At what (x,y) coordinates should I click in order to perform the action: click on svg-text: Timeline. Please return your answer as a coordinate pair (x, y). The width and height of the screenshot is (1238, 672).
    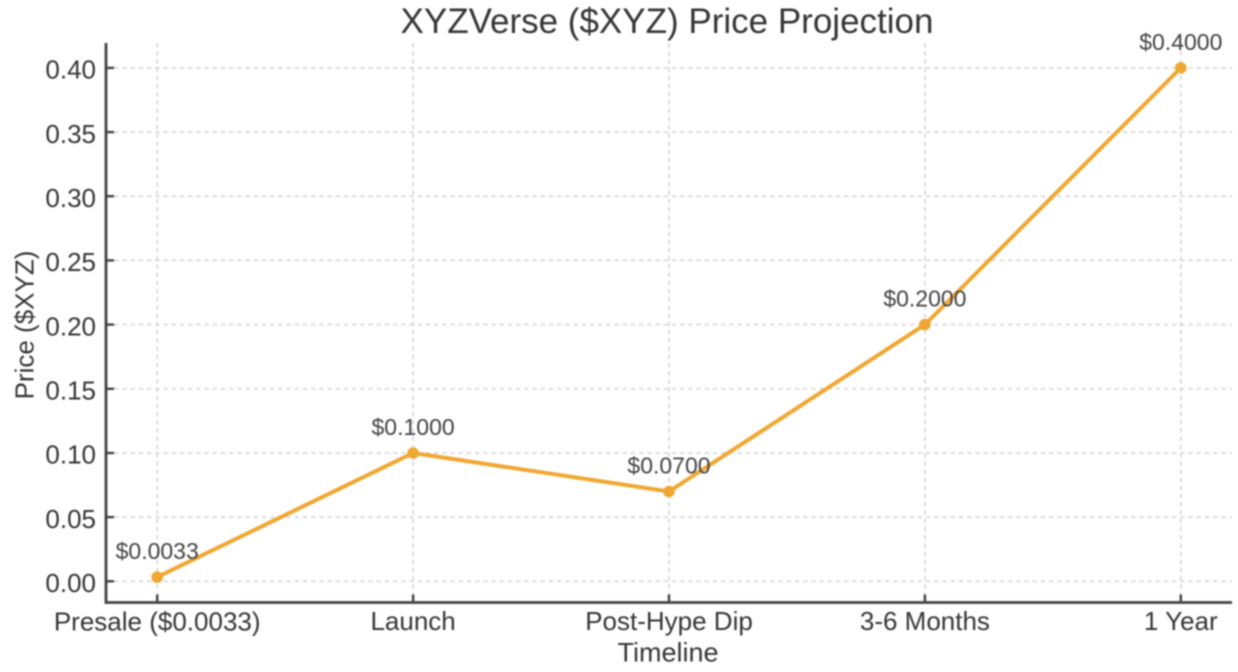
    Looking at the image, I should click on (667, 653).